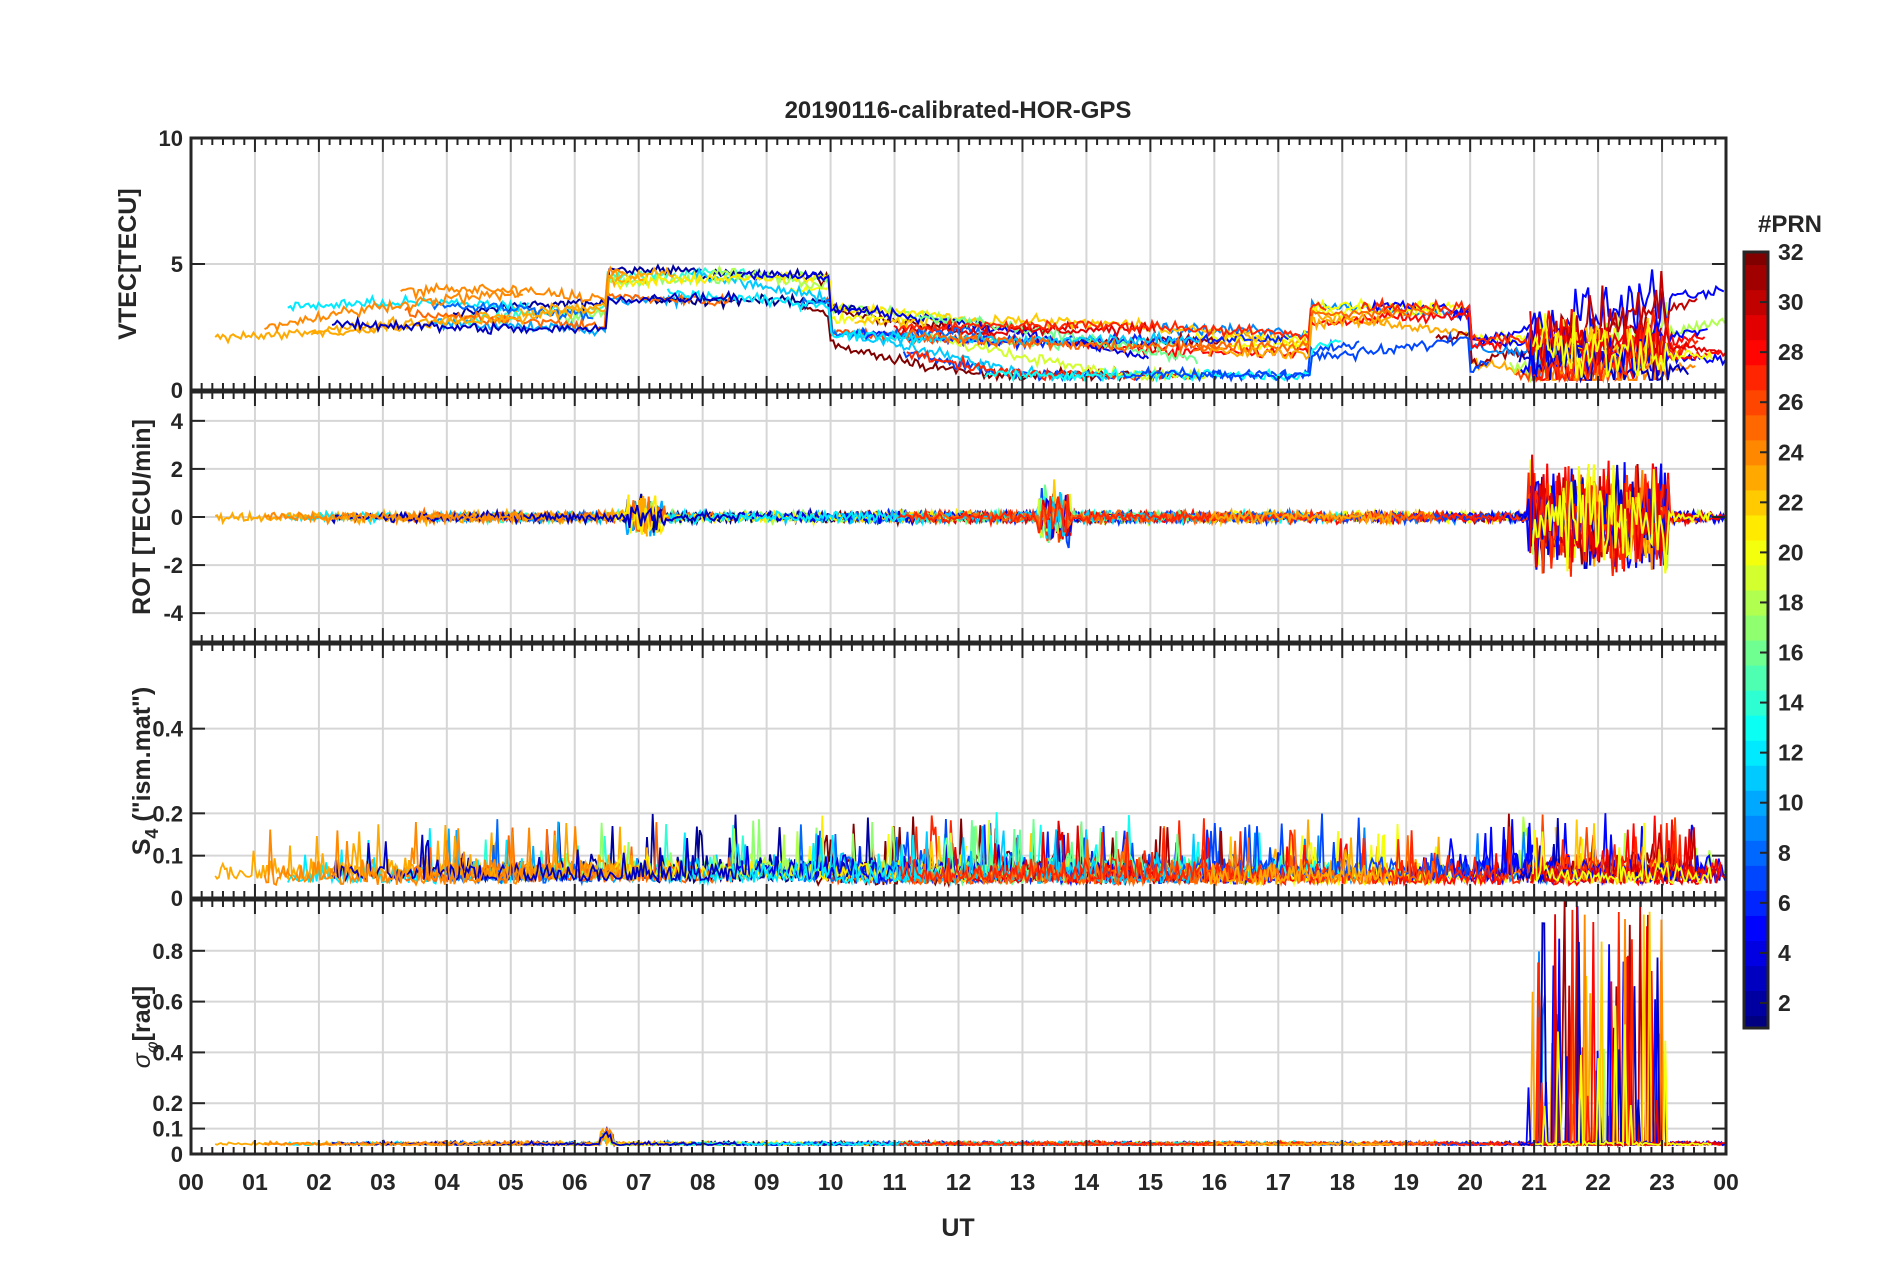 This screenshot has height=1272, width=1902. Describe the element at coordinates (1662, 1182) in the screenshot. I see `x-tick-label: 23` at that location.